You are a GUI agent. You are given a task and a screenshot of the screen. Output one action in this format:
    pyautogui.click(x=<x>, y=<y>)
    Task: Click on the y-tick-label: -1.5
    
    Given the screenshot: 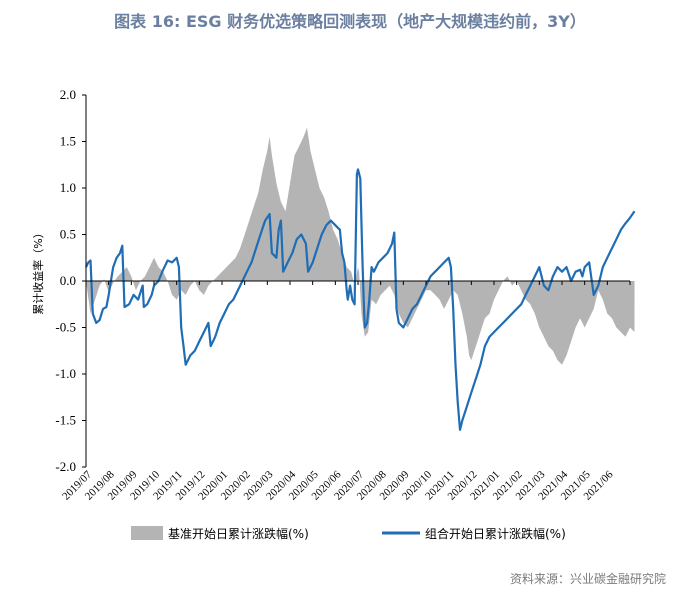 What is the action you would take?
    pyautogui.click(x=65, y=420)
    